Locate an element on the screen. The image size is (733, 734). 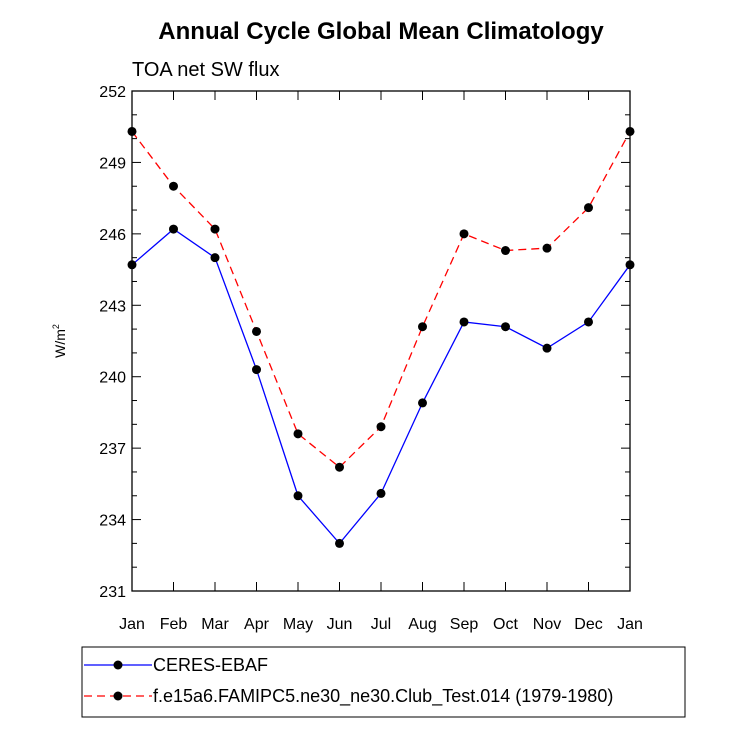
y-tick-label: 246 is located at coordinates (112, 235).